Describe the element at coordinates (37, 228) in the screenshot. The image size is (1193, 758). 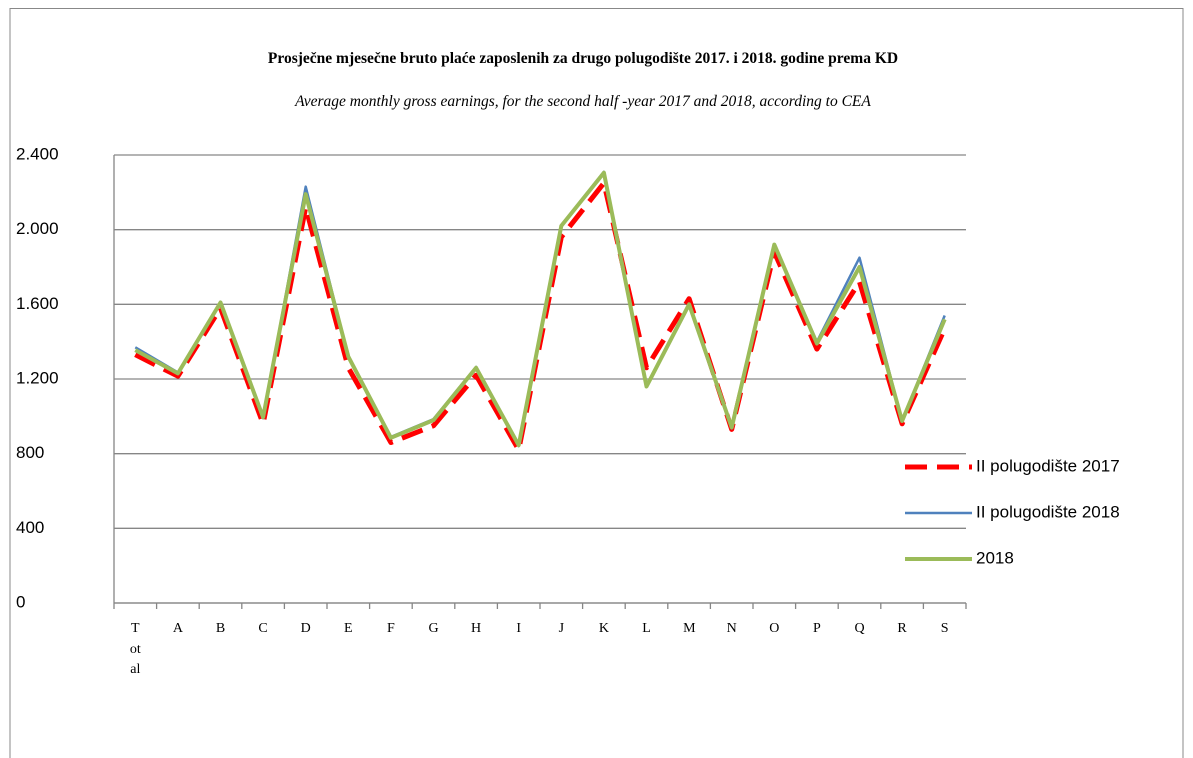
I see `y-tick-label: 2.000` at that location.